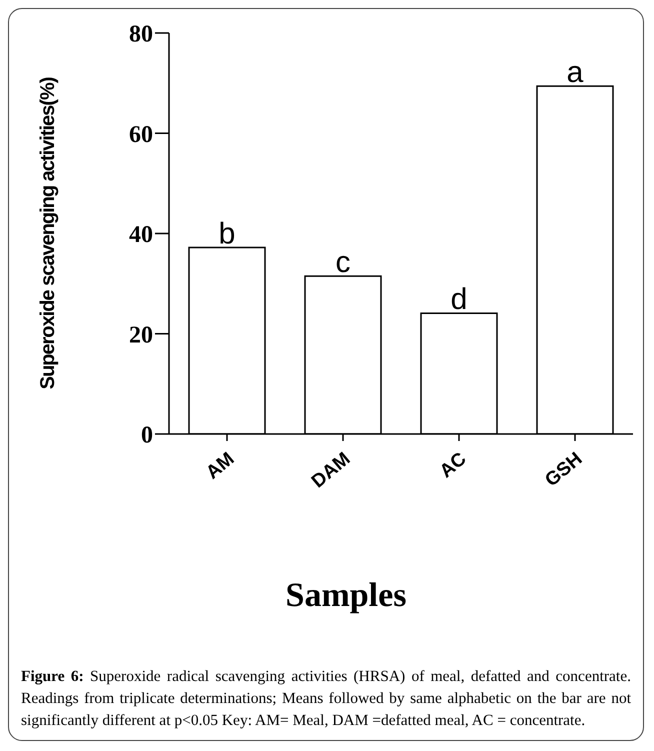  What do you see at coordinates (326, 698) in the screenshot?
I see `caption: Figure 6: Superoxide radical scavenging activities (HRSA) of meal, defatted and concentrate. Readings from triplicate determinations; Means followed by same alphabetic on the bar are not significantly different at p<0.05 Key: AM= Meal, DAM =defatted meal, AC = concentrate.` at bounding box center [326, 698].